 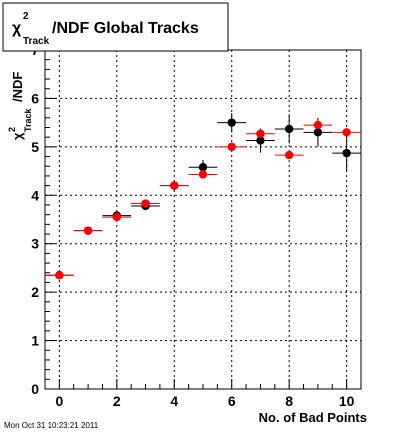 What do you see at coordinates (12, 129) in the screenshot?
I see `ylabel-superscript: 2` at bounding box center [12, 129].